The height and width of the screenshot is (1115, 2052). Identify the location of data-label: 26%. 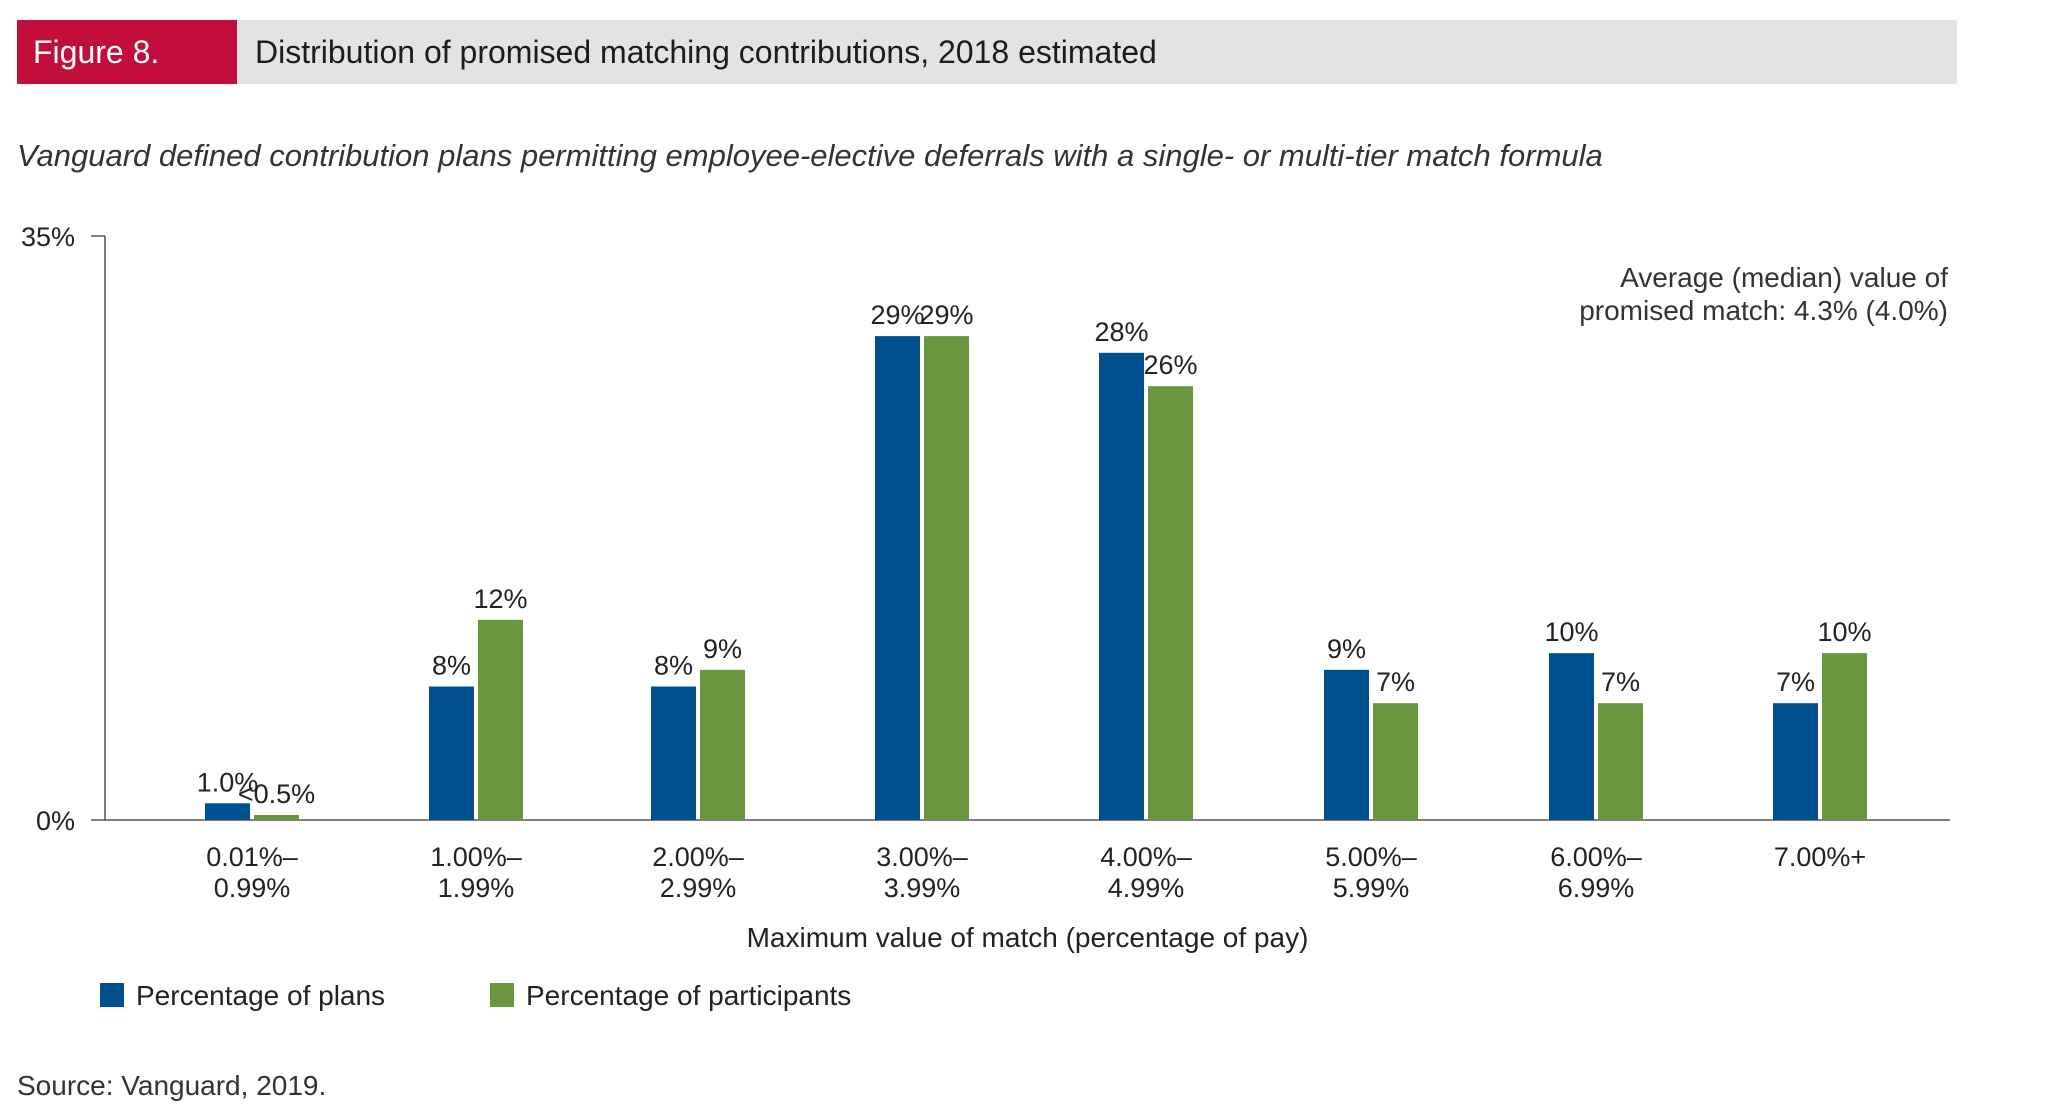
(1170, 365).